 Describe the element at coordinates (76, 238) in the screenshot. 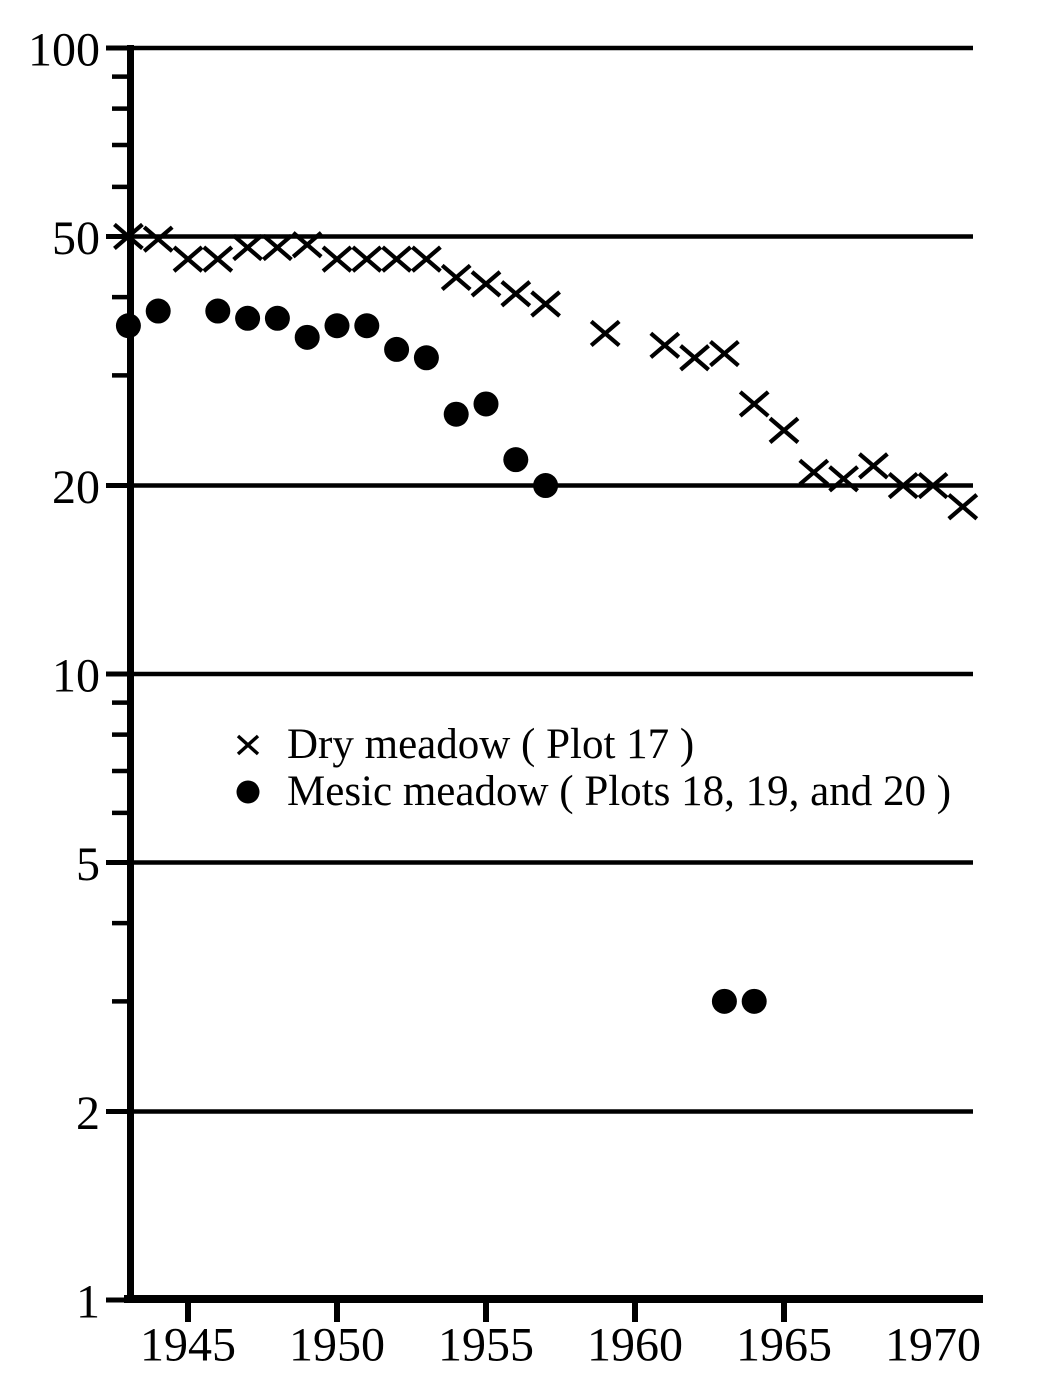

I see `y-tick-label: 50` at that location.